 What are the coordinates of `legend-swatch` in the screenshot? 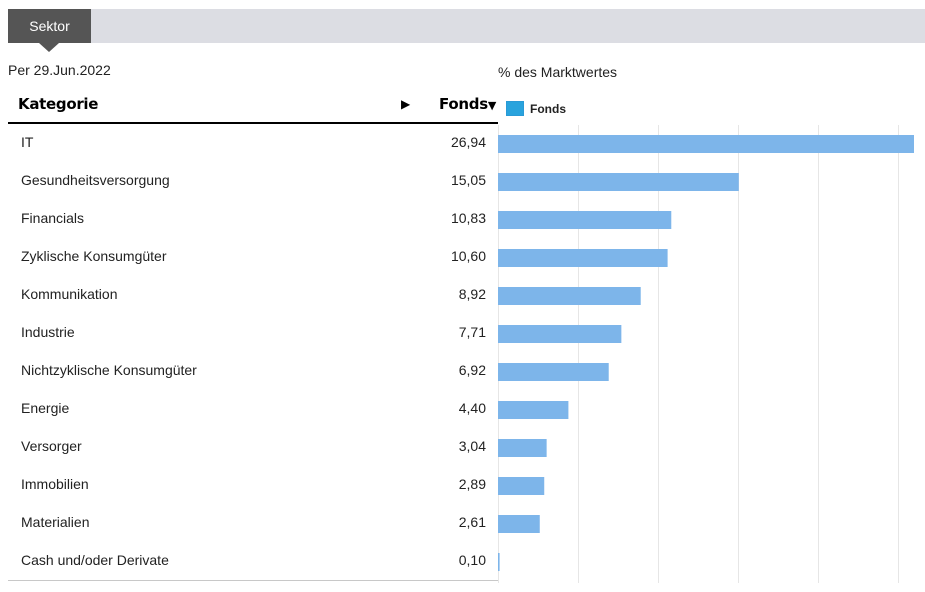 It's located at (515, 108).